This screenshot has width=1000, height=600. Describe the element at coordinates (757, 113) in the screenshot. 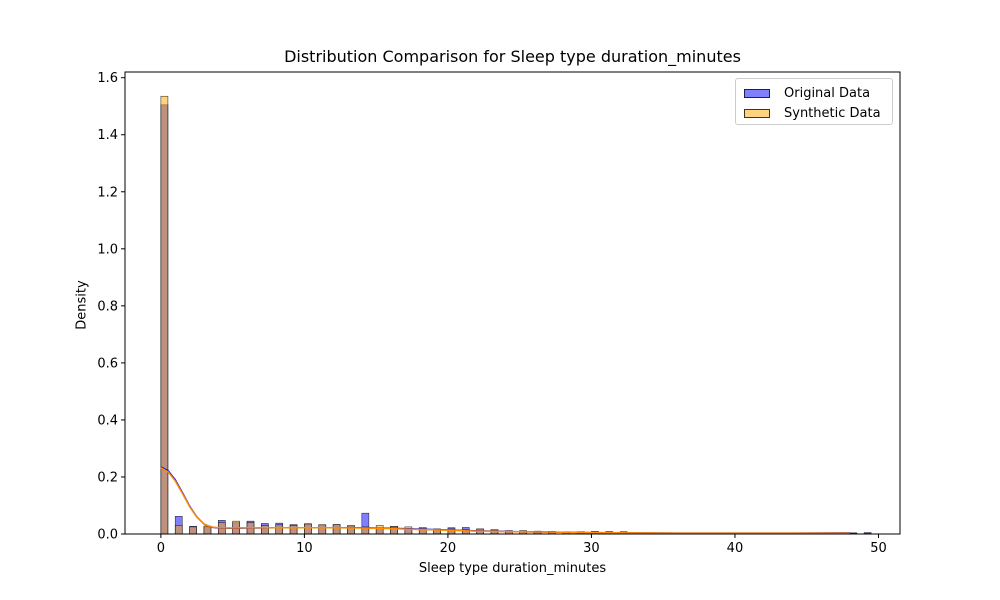

I see `legend-swatch-synthetic` at that location.